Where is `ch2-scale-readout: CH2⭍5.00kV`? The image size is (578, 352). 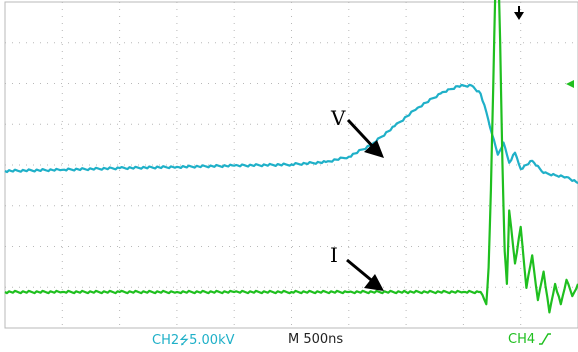 ch2-scale-readout: CH2⭍5.00kV is located at coordinates (193, 340).